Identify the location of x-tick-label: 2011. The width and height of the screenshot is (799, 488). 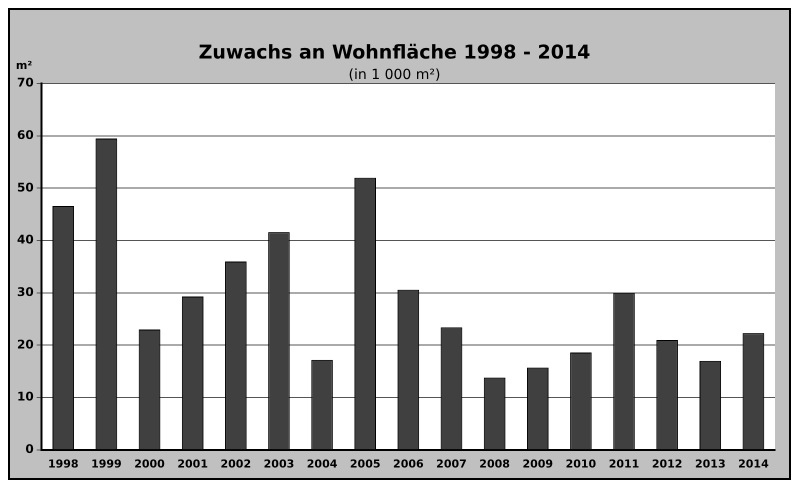
(624, 463).